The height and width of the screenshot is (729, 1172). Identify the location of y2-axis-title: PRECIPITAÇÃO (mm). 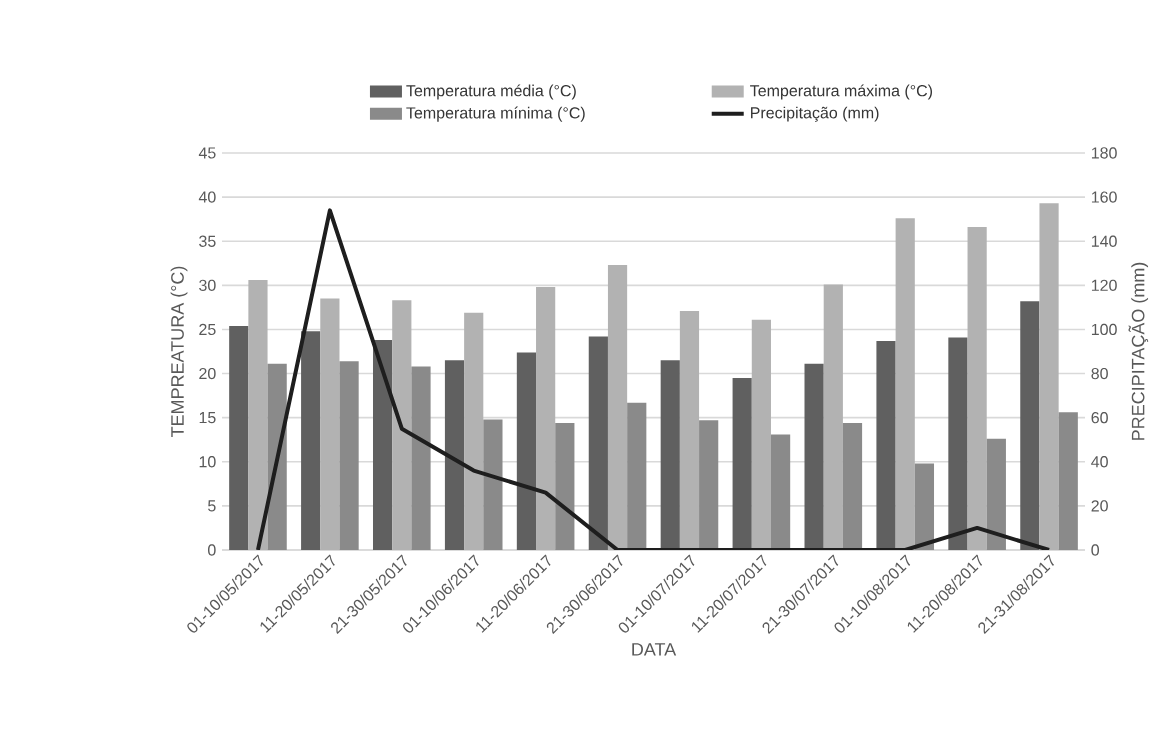
(1138, 351).